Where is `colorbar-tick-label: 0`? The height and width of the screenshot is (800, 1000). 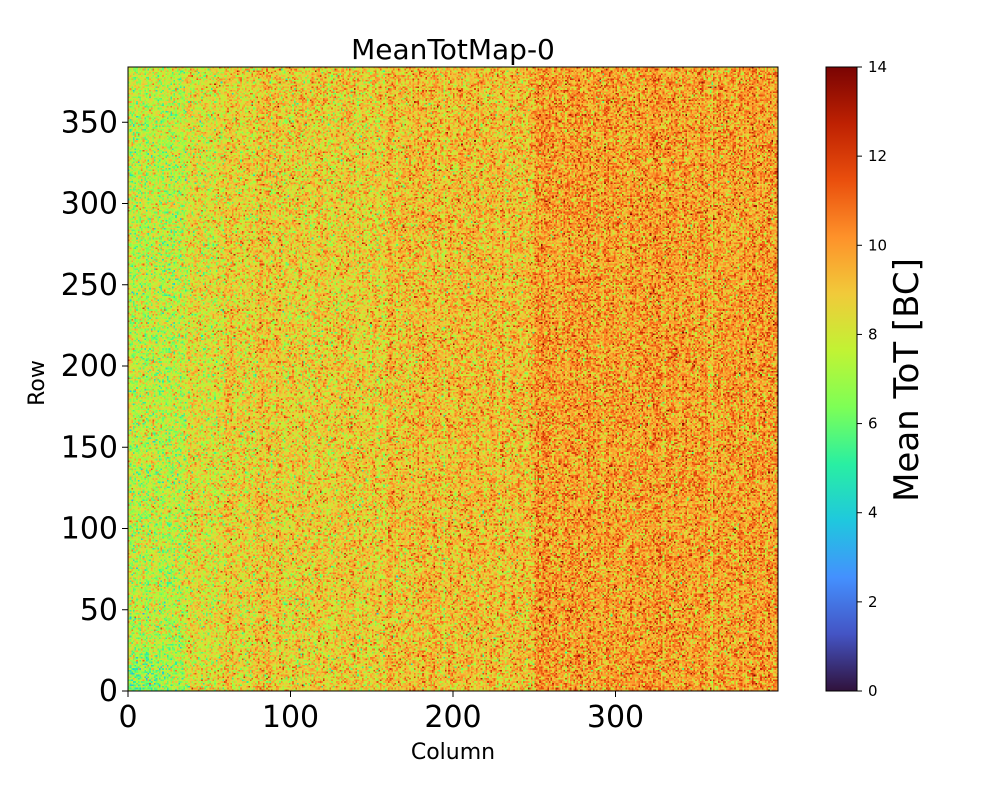 colorbar-tick-label: 0 is located at coordinates (873, 691).